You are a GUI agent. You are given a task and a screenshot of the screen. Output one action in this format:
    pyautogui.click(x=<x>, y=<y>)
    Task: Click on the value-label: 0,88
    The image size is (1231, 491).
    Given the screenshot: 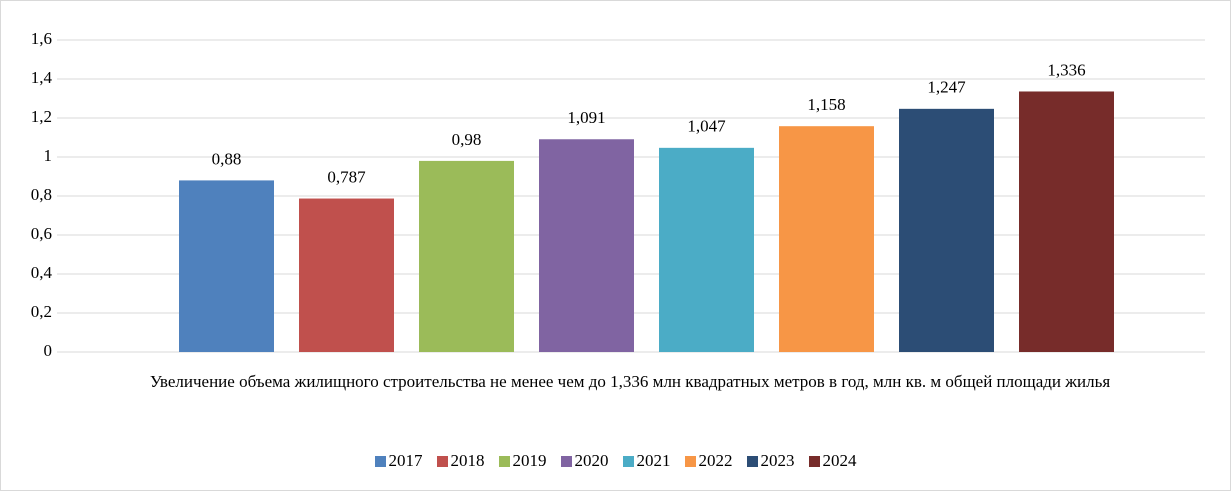 What is the action you would take?
    pyautogui.click(x=227, y=158)
    